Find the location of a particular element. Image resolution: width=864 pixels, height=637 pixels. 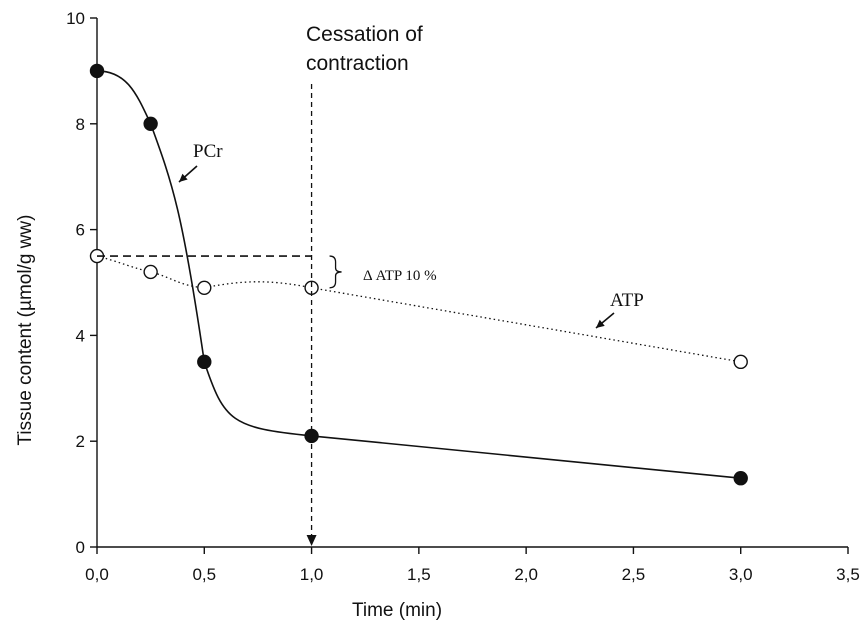

x-tick-label: 0,0 is located at coordinates (97, 574).